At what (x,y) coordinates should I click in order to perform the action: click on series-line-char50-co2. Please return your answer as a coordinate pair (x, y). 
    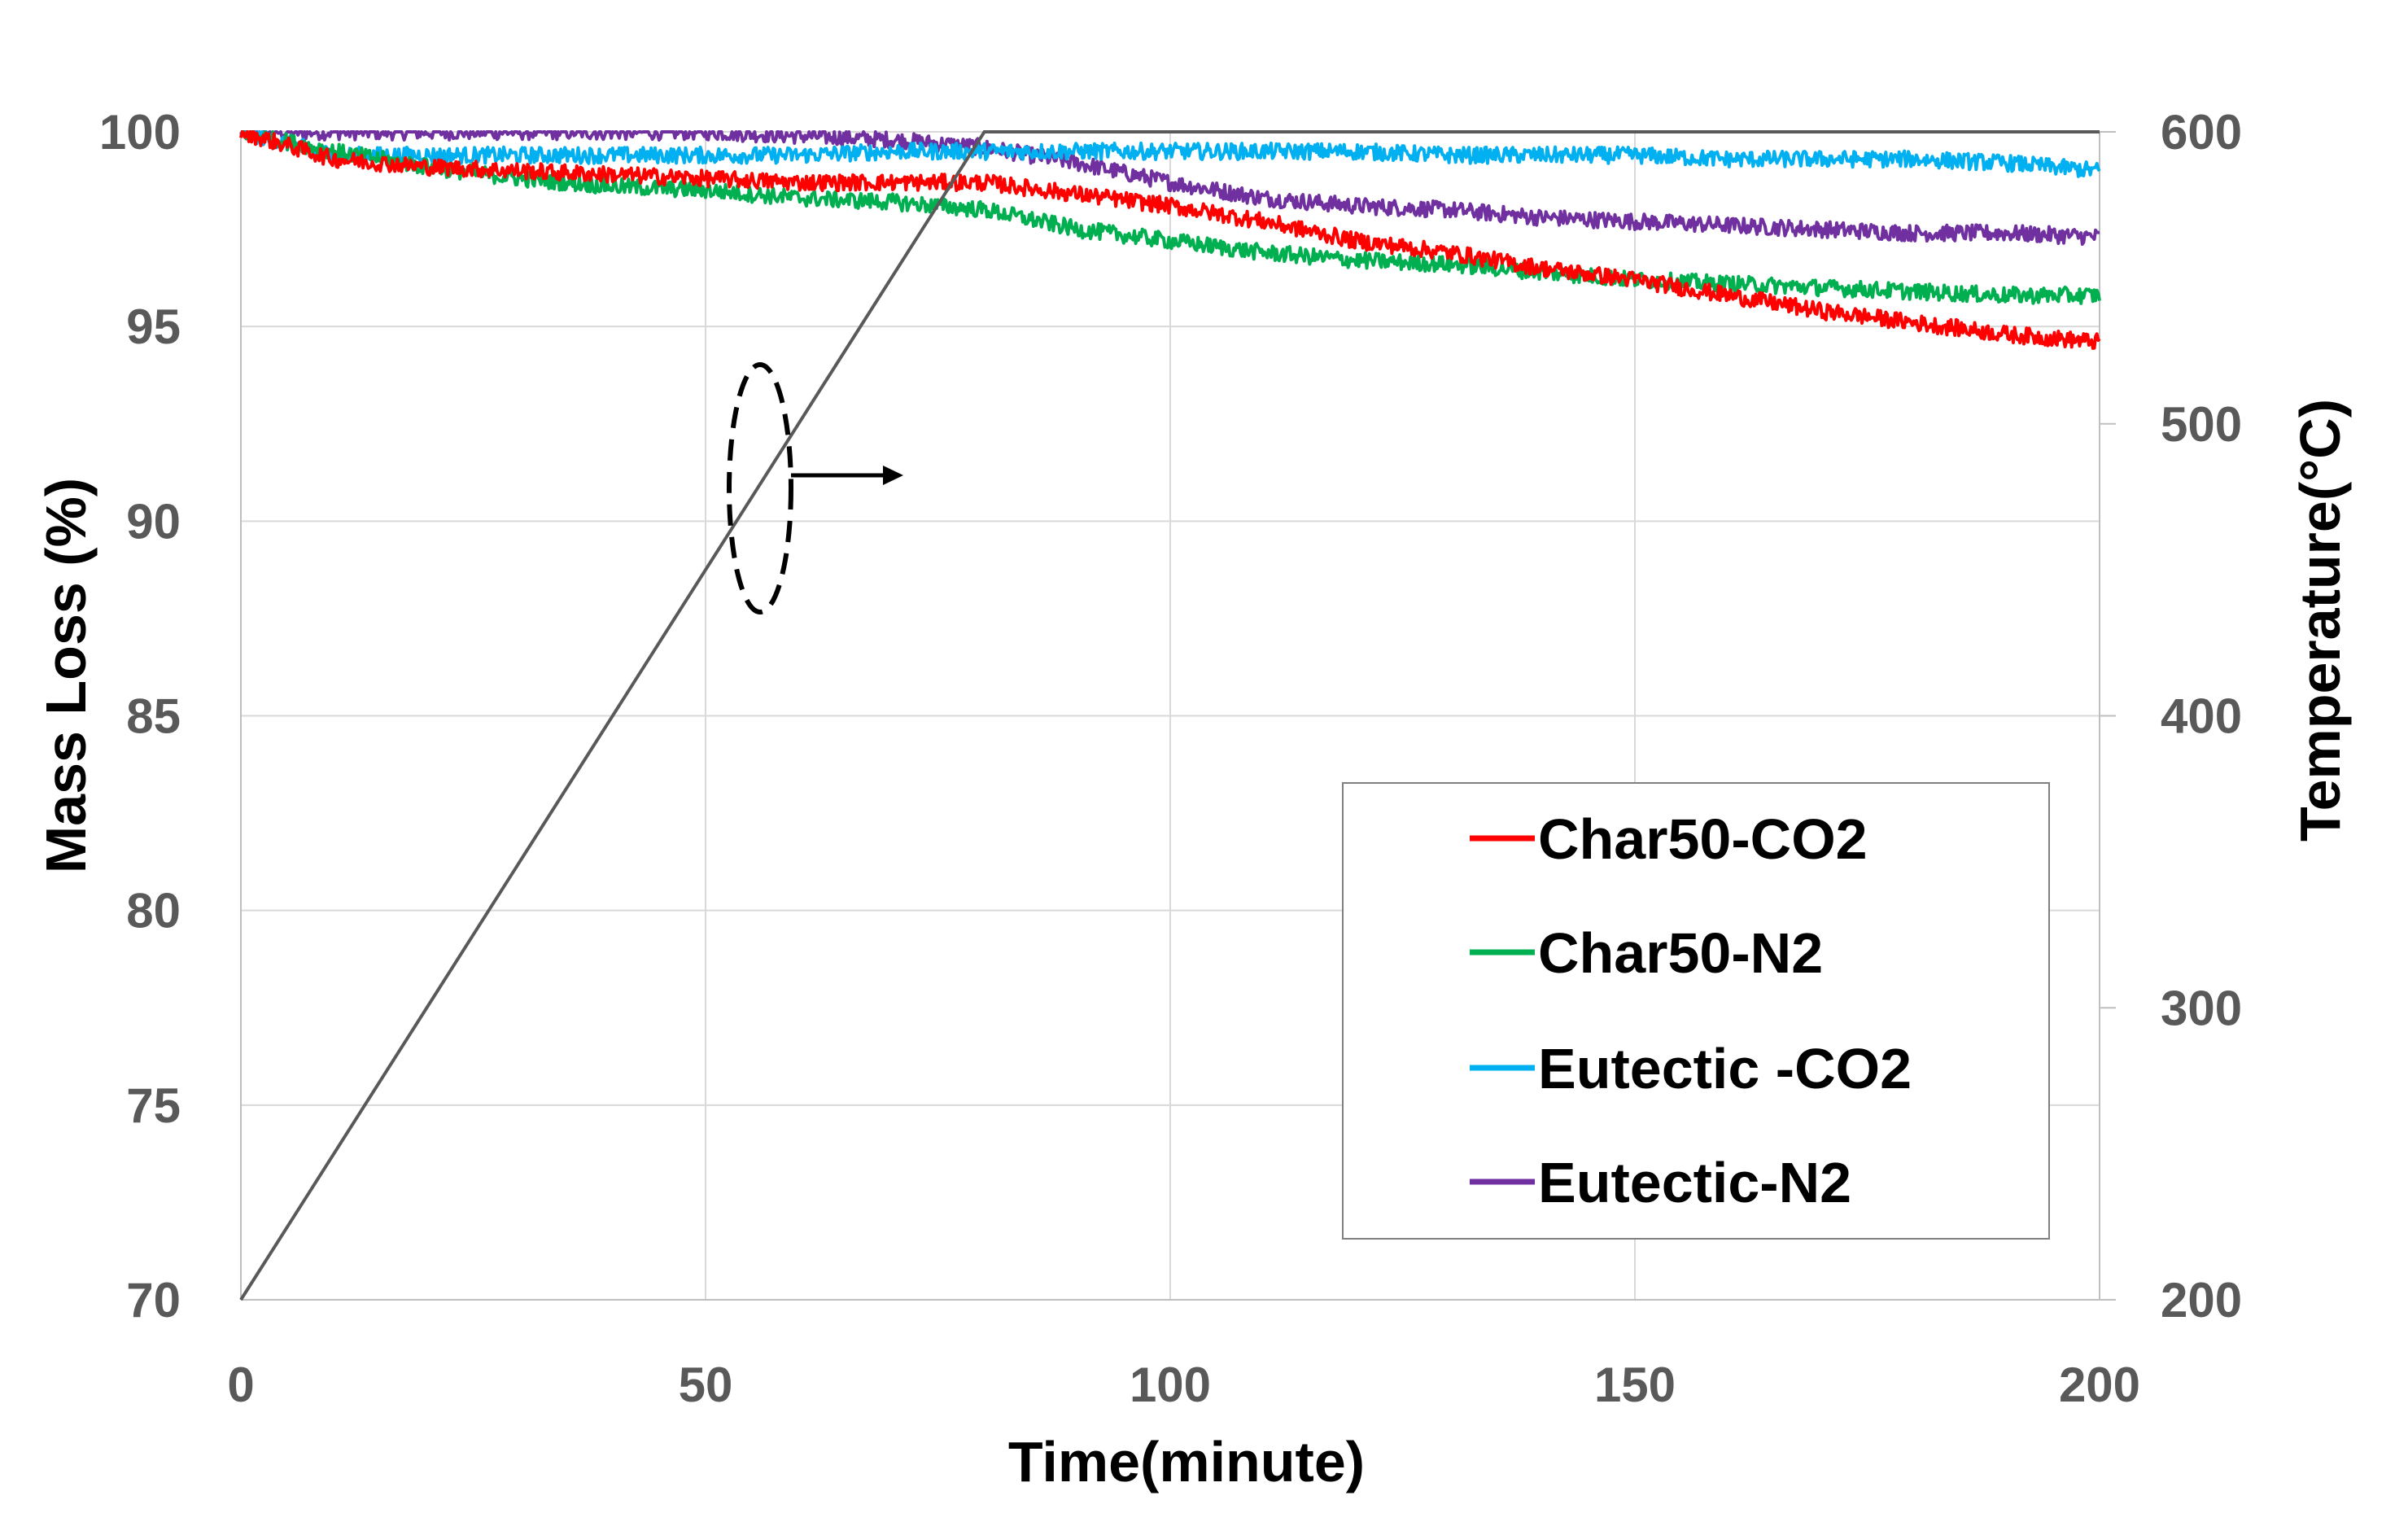
    Looking at the image, I should click on (1170, 240).